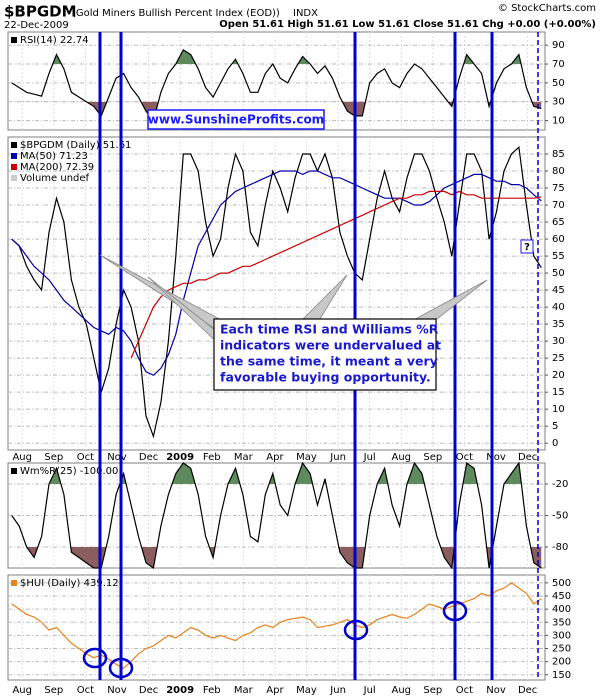  What do you see at coordinates (558, 358) in the screenshot?
I see `y-tick-label: 25` at bounding box center [558, 358].